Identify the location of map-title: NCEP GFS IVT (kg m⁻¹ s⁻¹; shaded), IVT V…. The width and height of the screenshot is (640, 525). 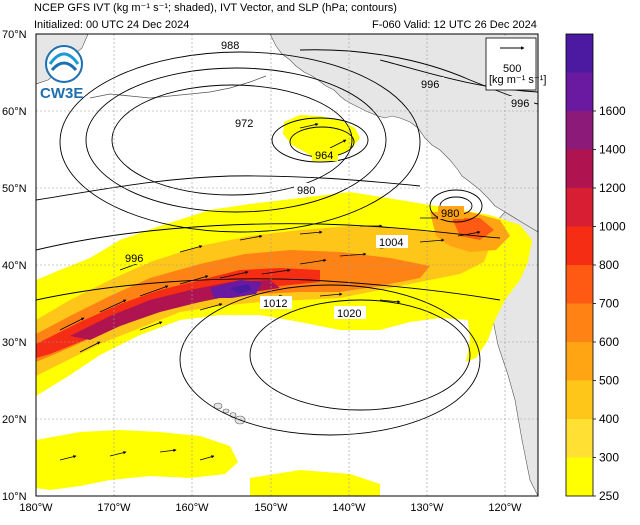
(215, 8).